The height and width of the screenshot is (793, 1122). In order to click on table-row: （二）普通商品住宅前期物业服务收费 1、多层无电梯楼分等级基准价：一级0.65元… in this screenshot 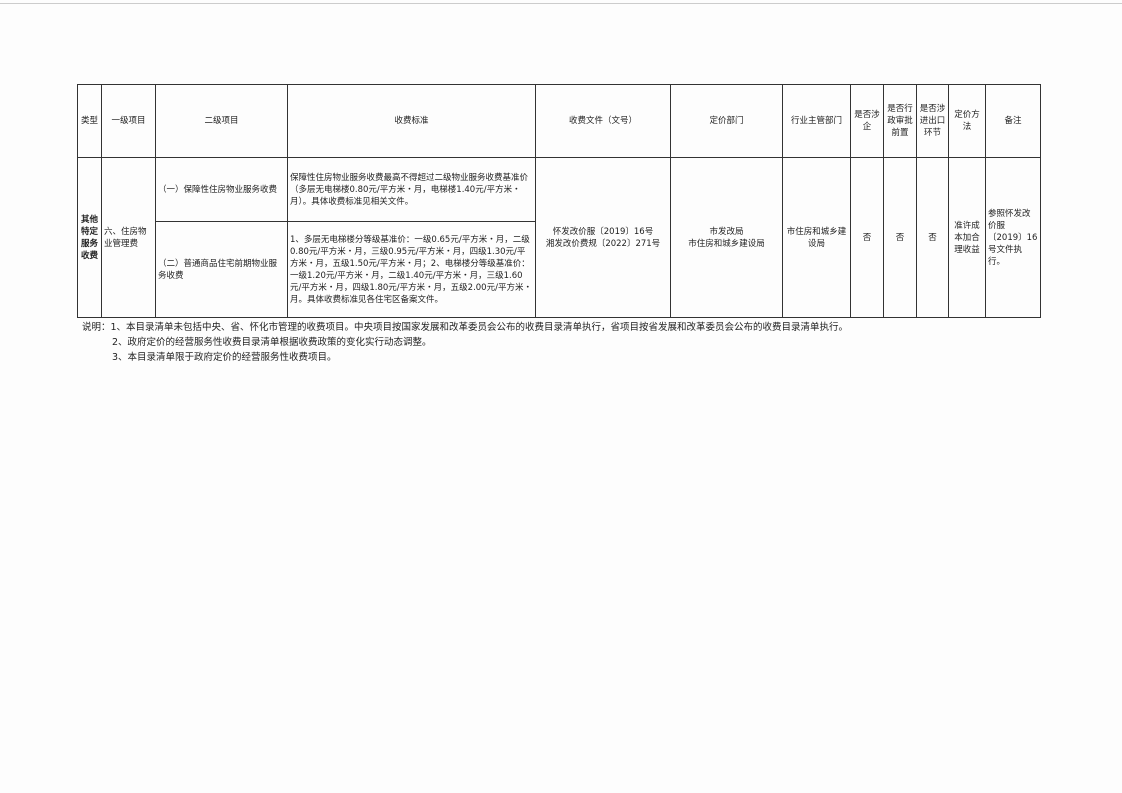, I will do `click(559, 269)`.